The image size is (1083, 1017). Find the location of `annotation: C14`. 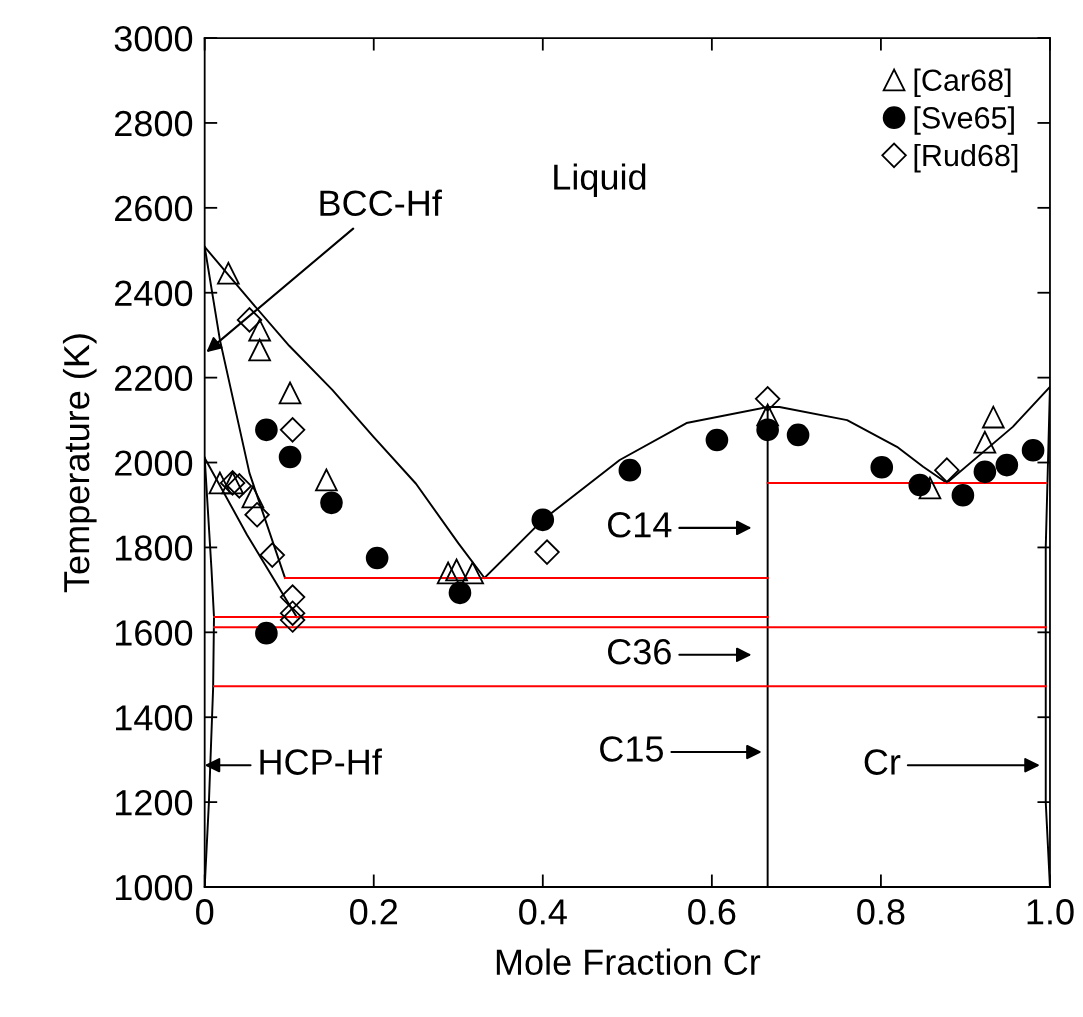

annotation: C14 is located at coordinates (640, 525).